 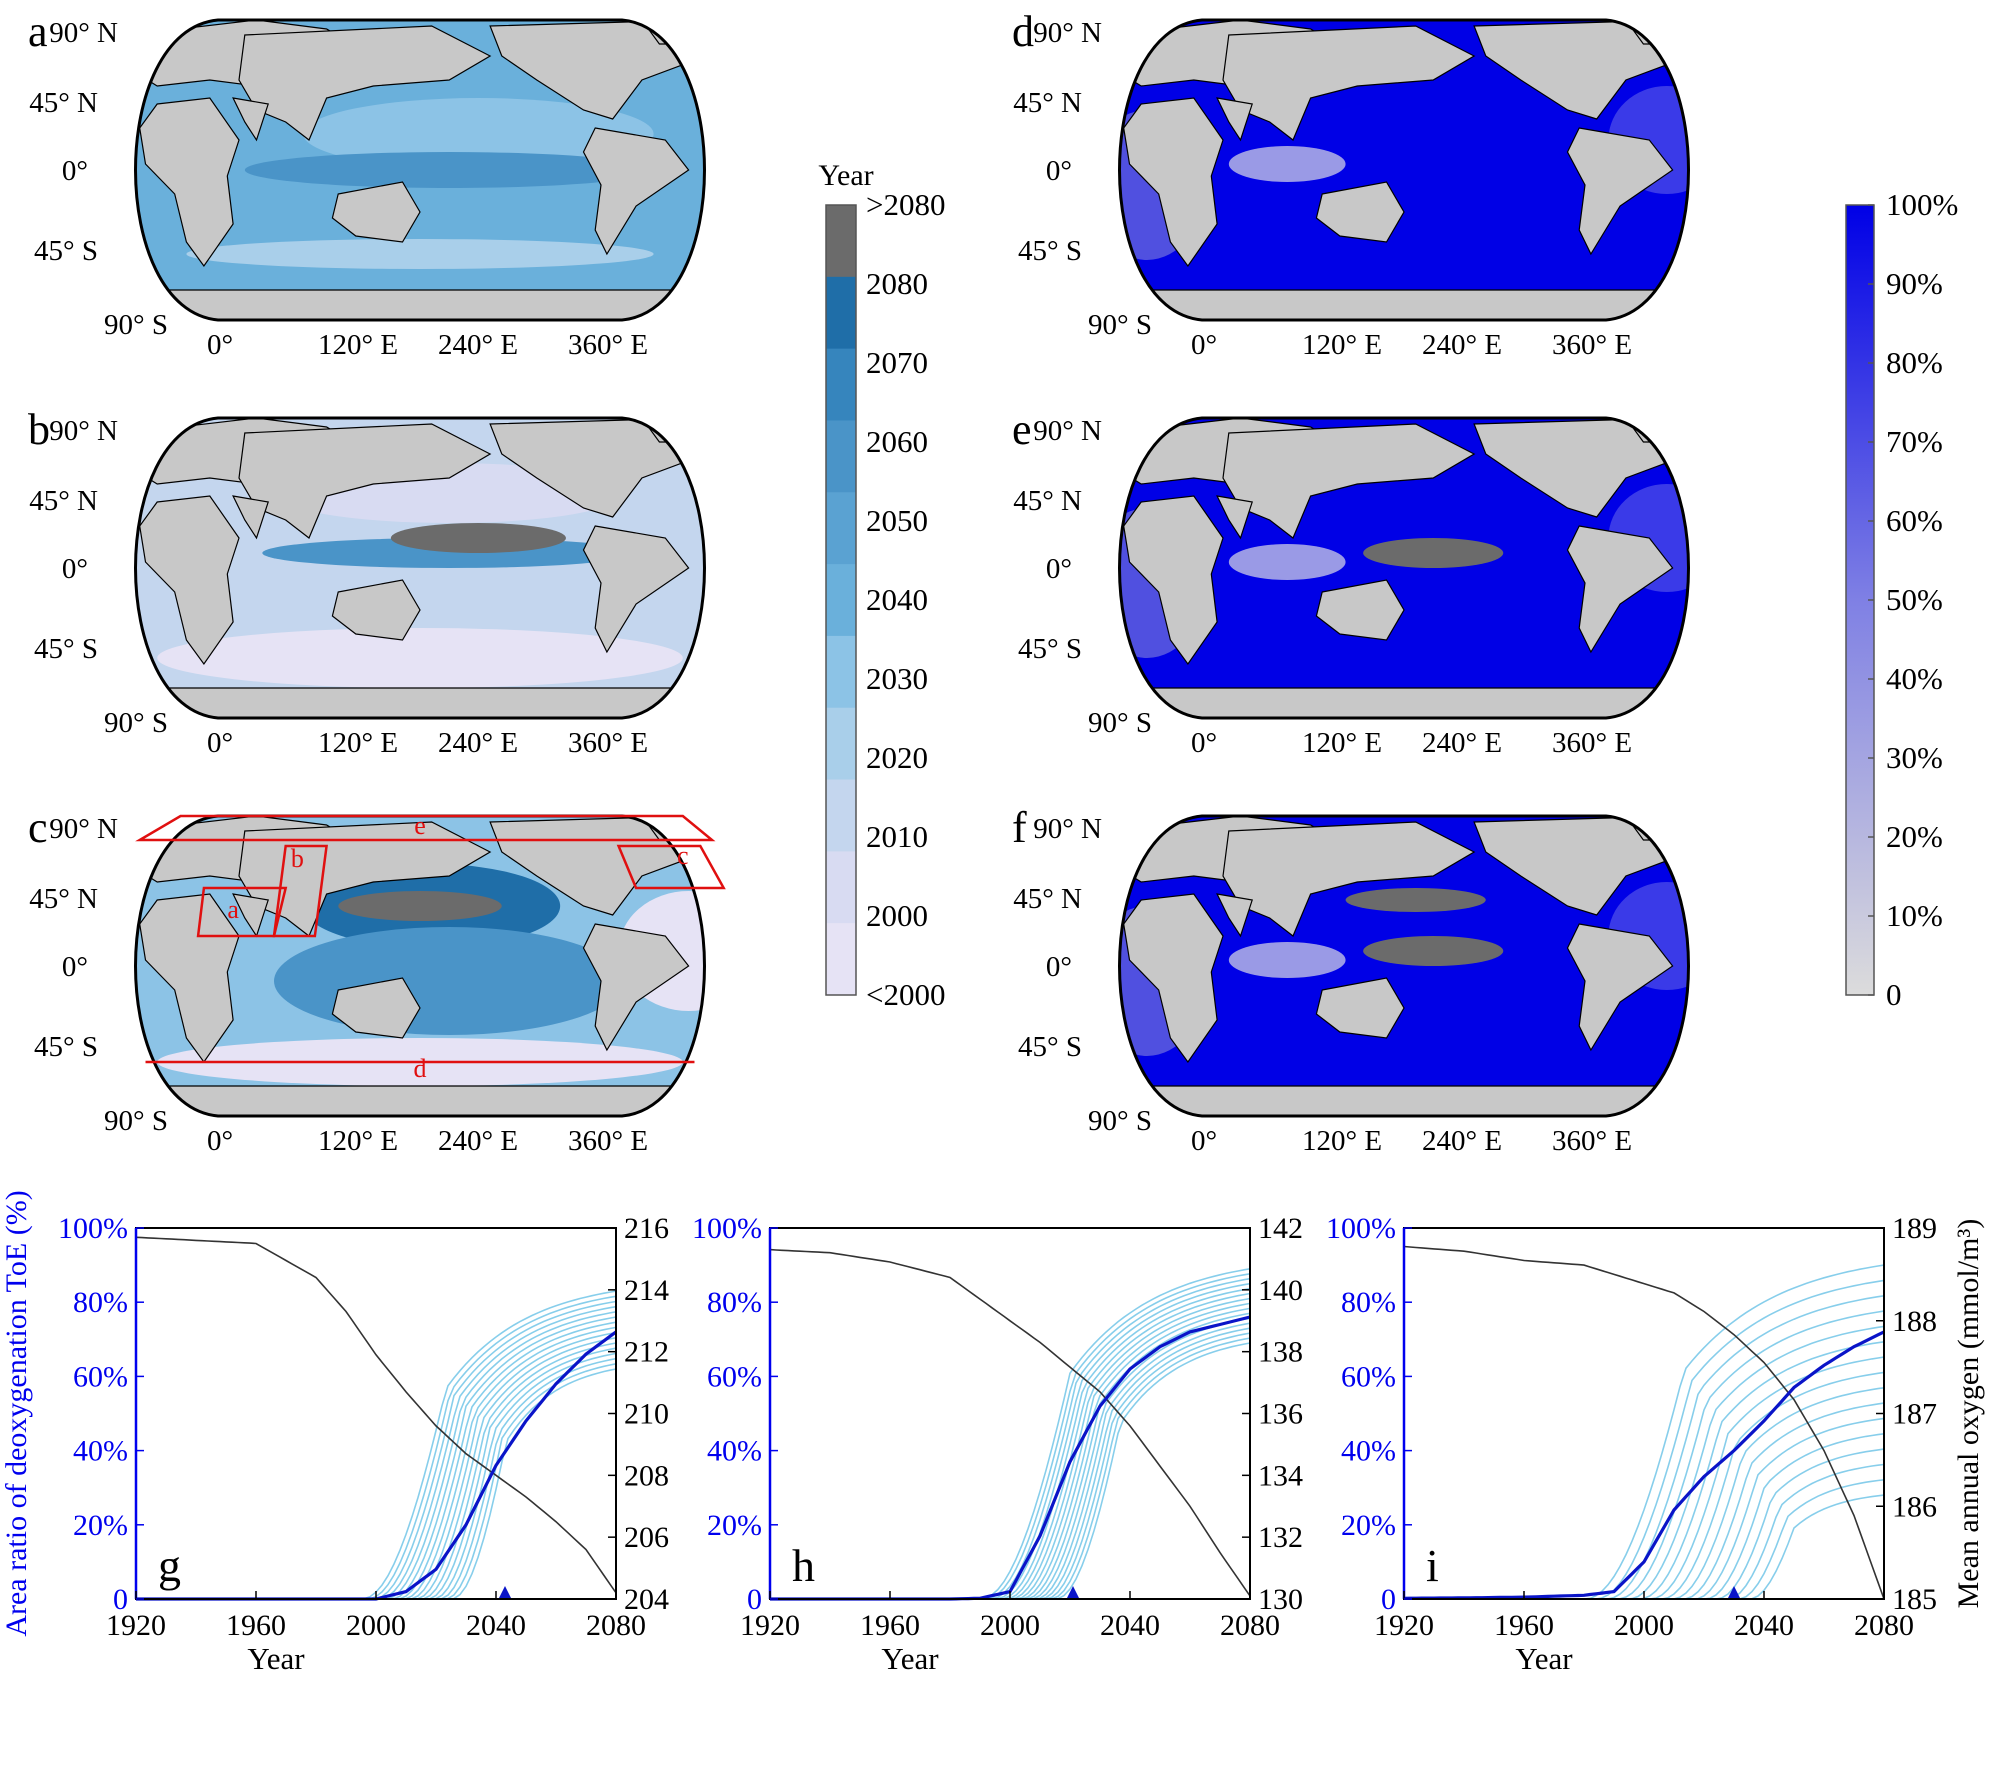 I want to click on panel-letter-c: c, so click(x=38, y=827).